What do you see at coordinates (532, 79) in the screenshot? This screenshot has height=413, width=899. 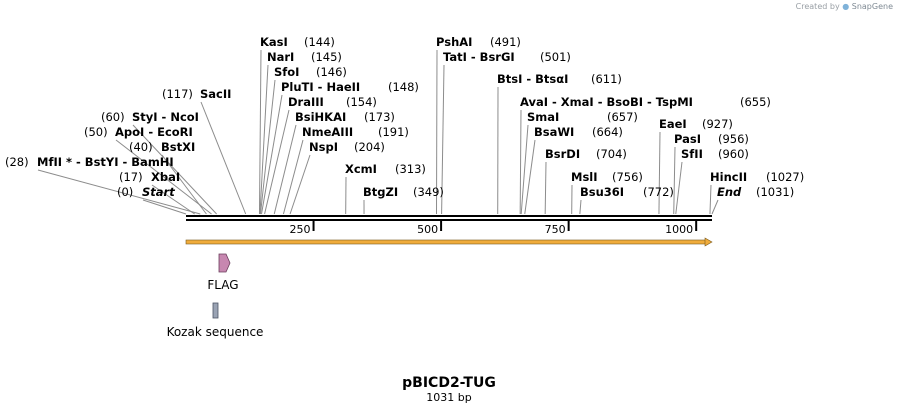 I see `site-name-btsi-bts-i: BtsI - BtsαI` at bounding box center [532, 79].